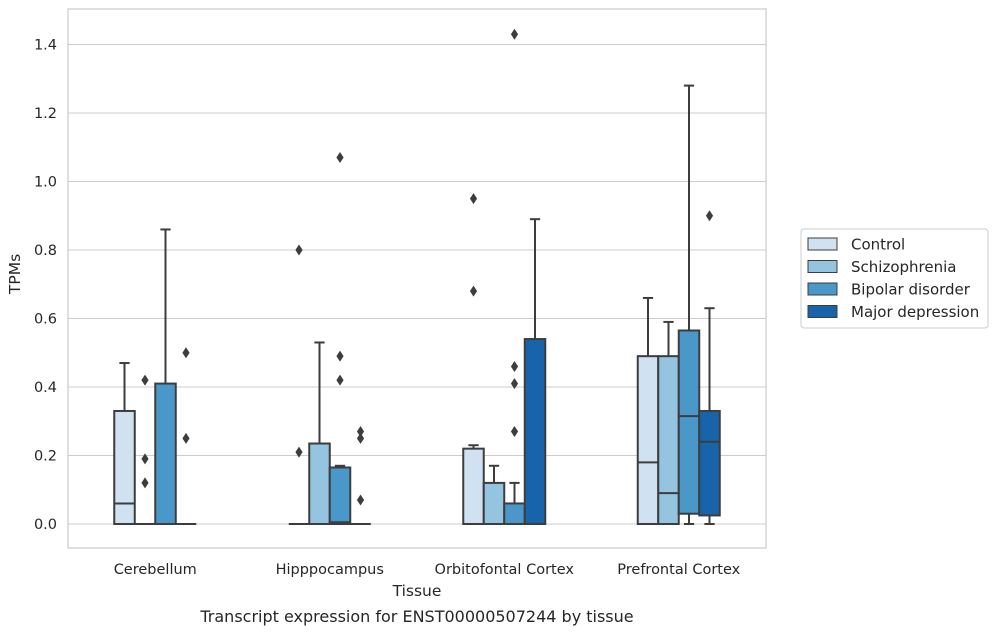 This screenshot has width=997, height=634. I want to click on y-tick-label: 1.4, so click(45, 46).